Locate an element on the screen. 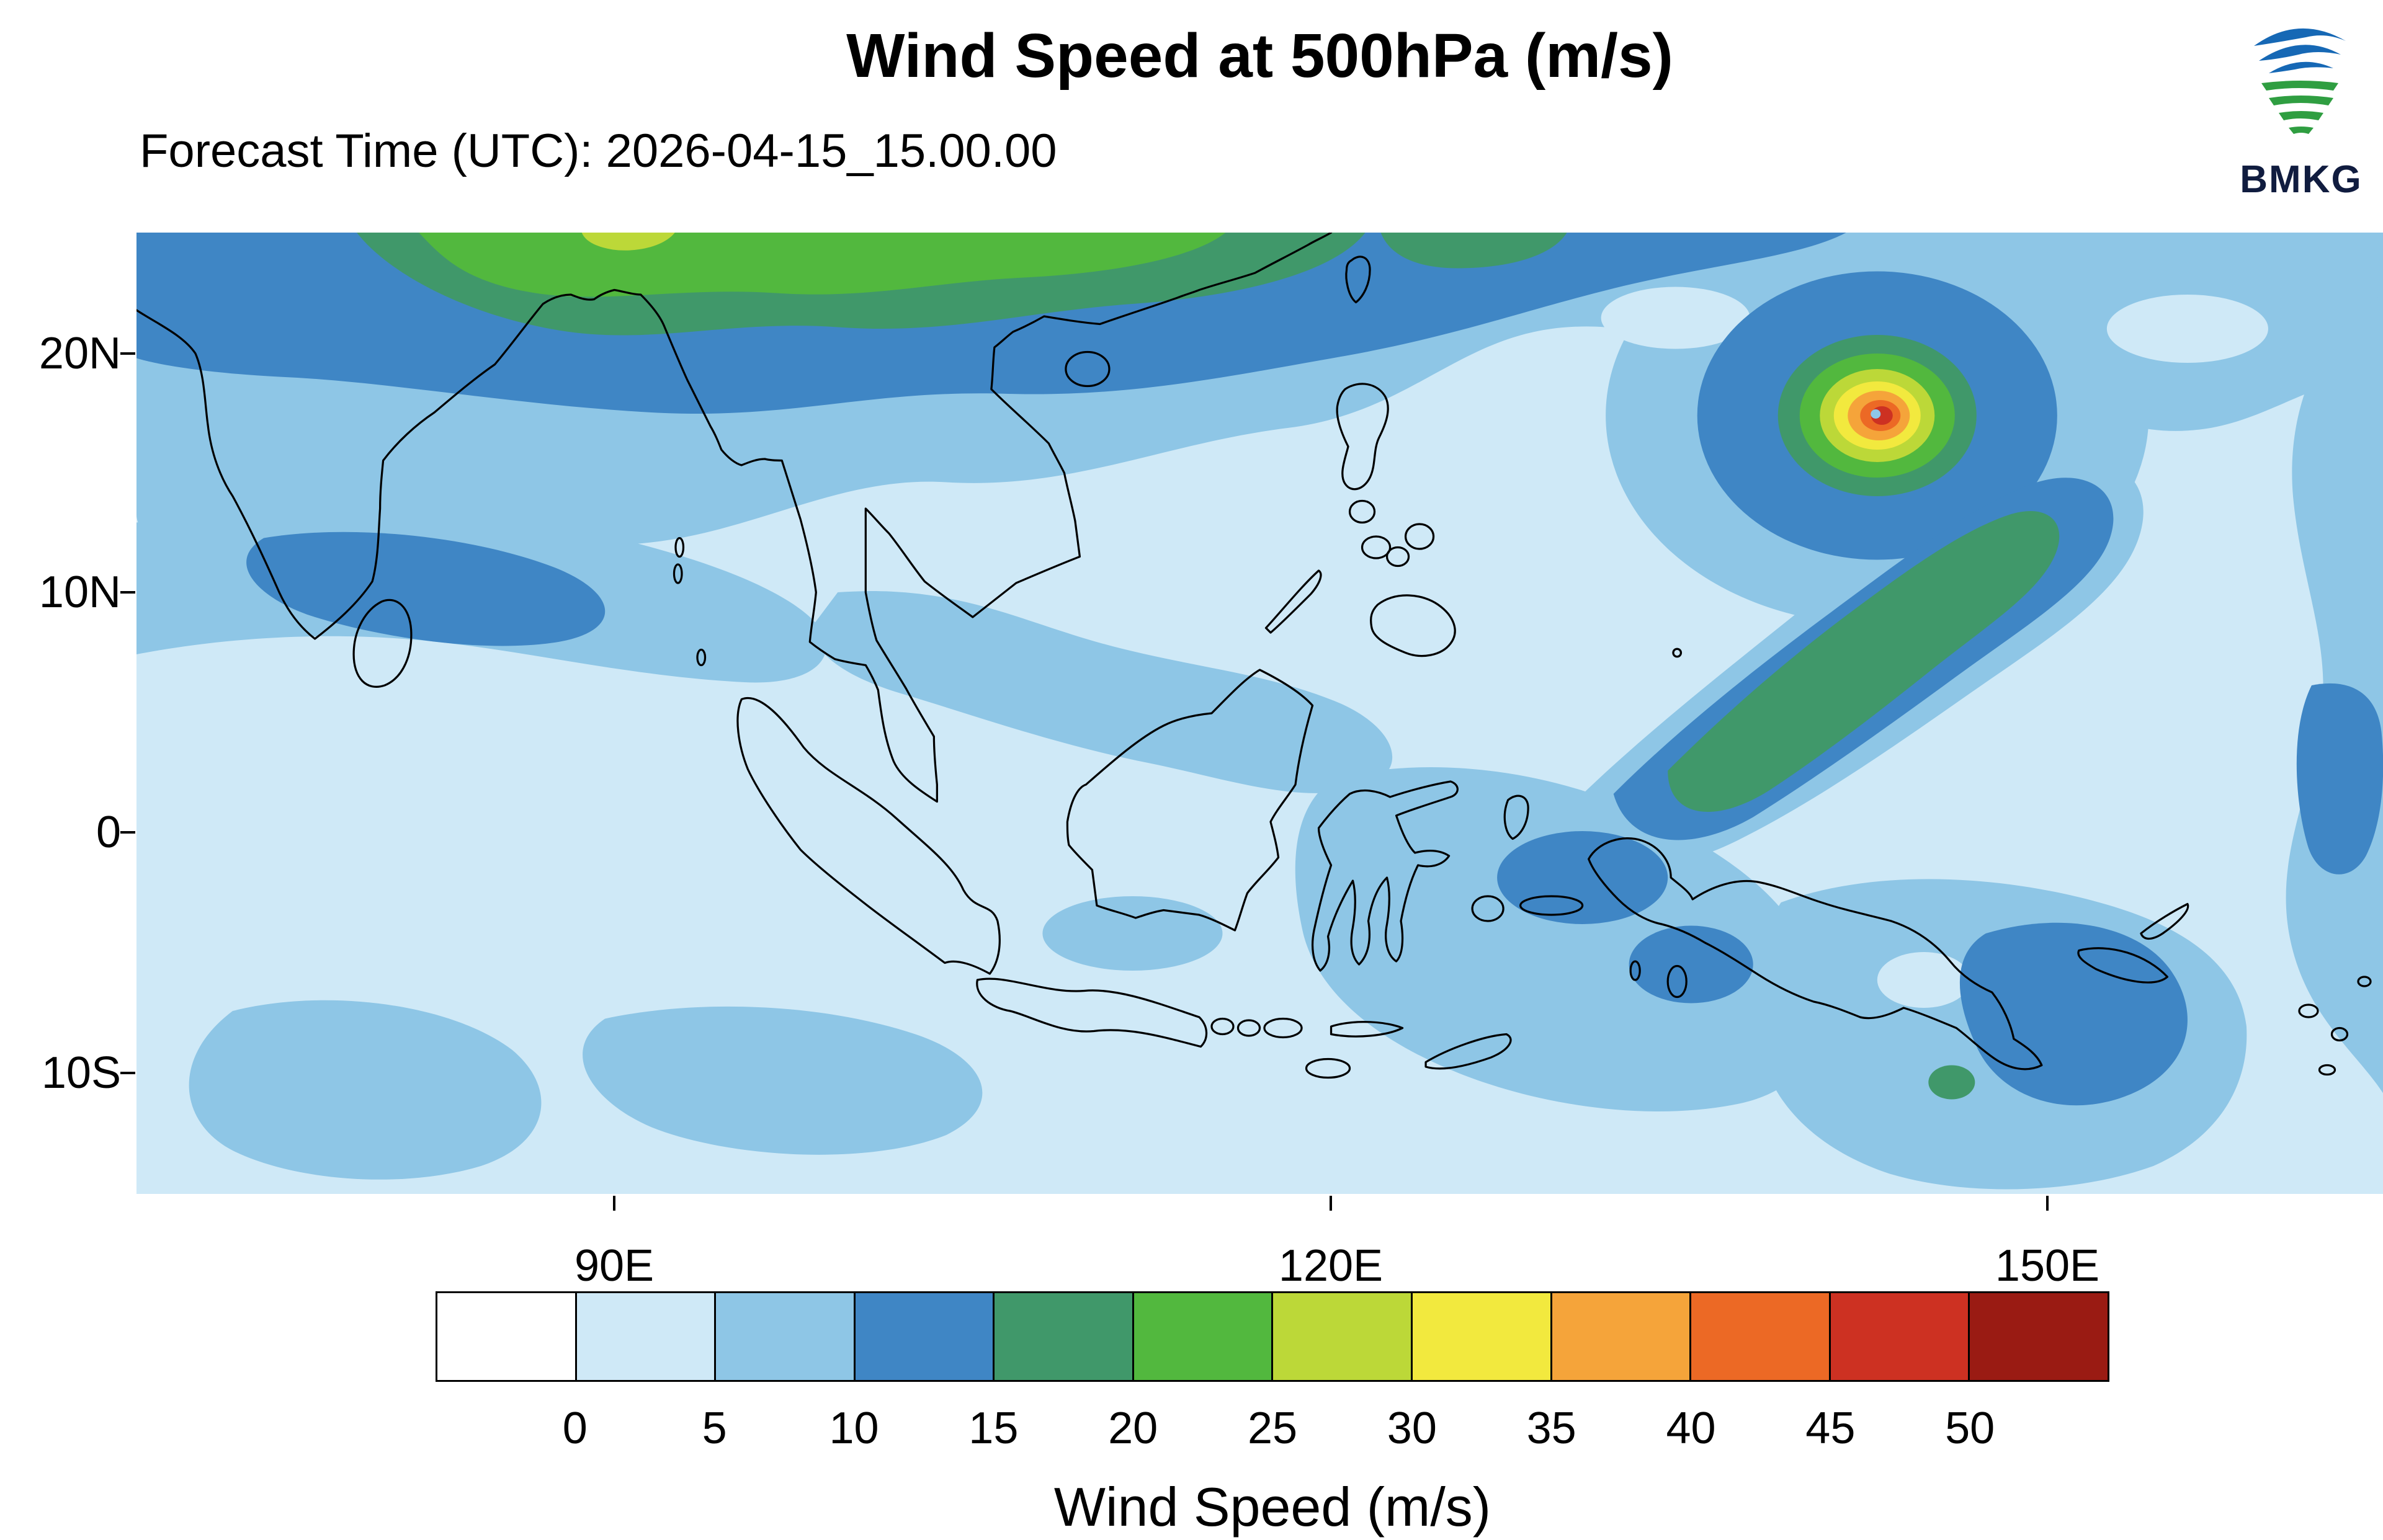 The width and height of the screenshot is (2383, 1540). coast-lombok is located at coordinates (1248, 1028).